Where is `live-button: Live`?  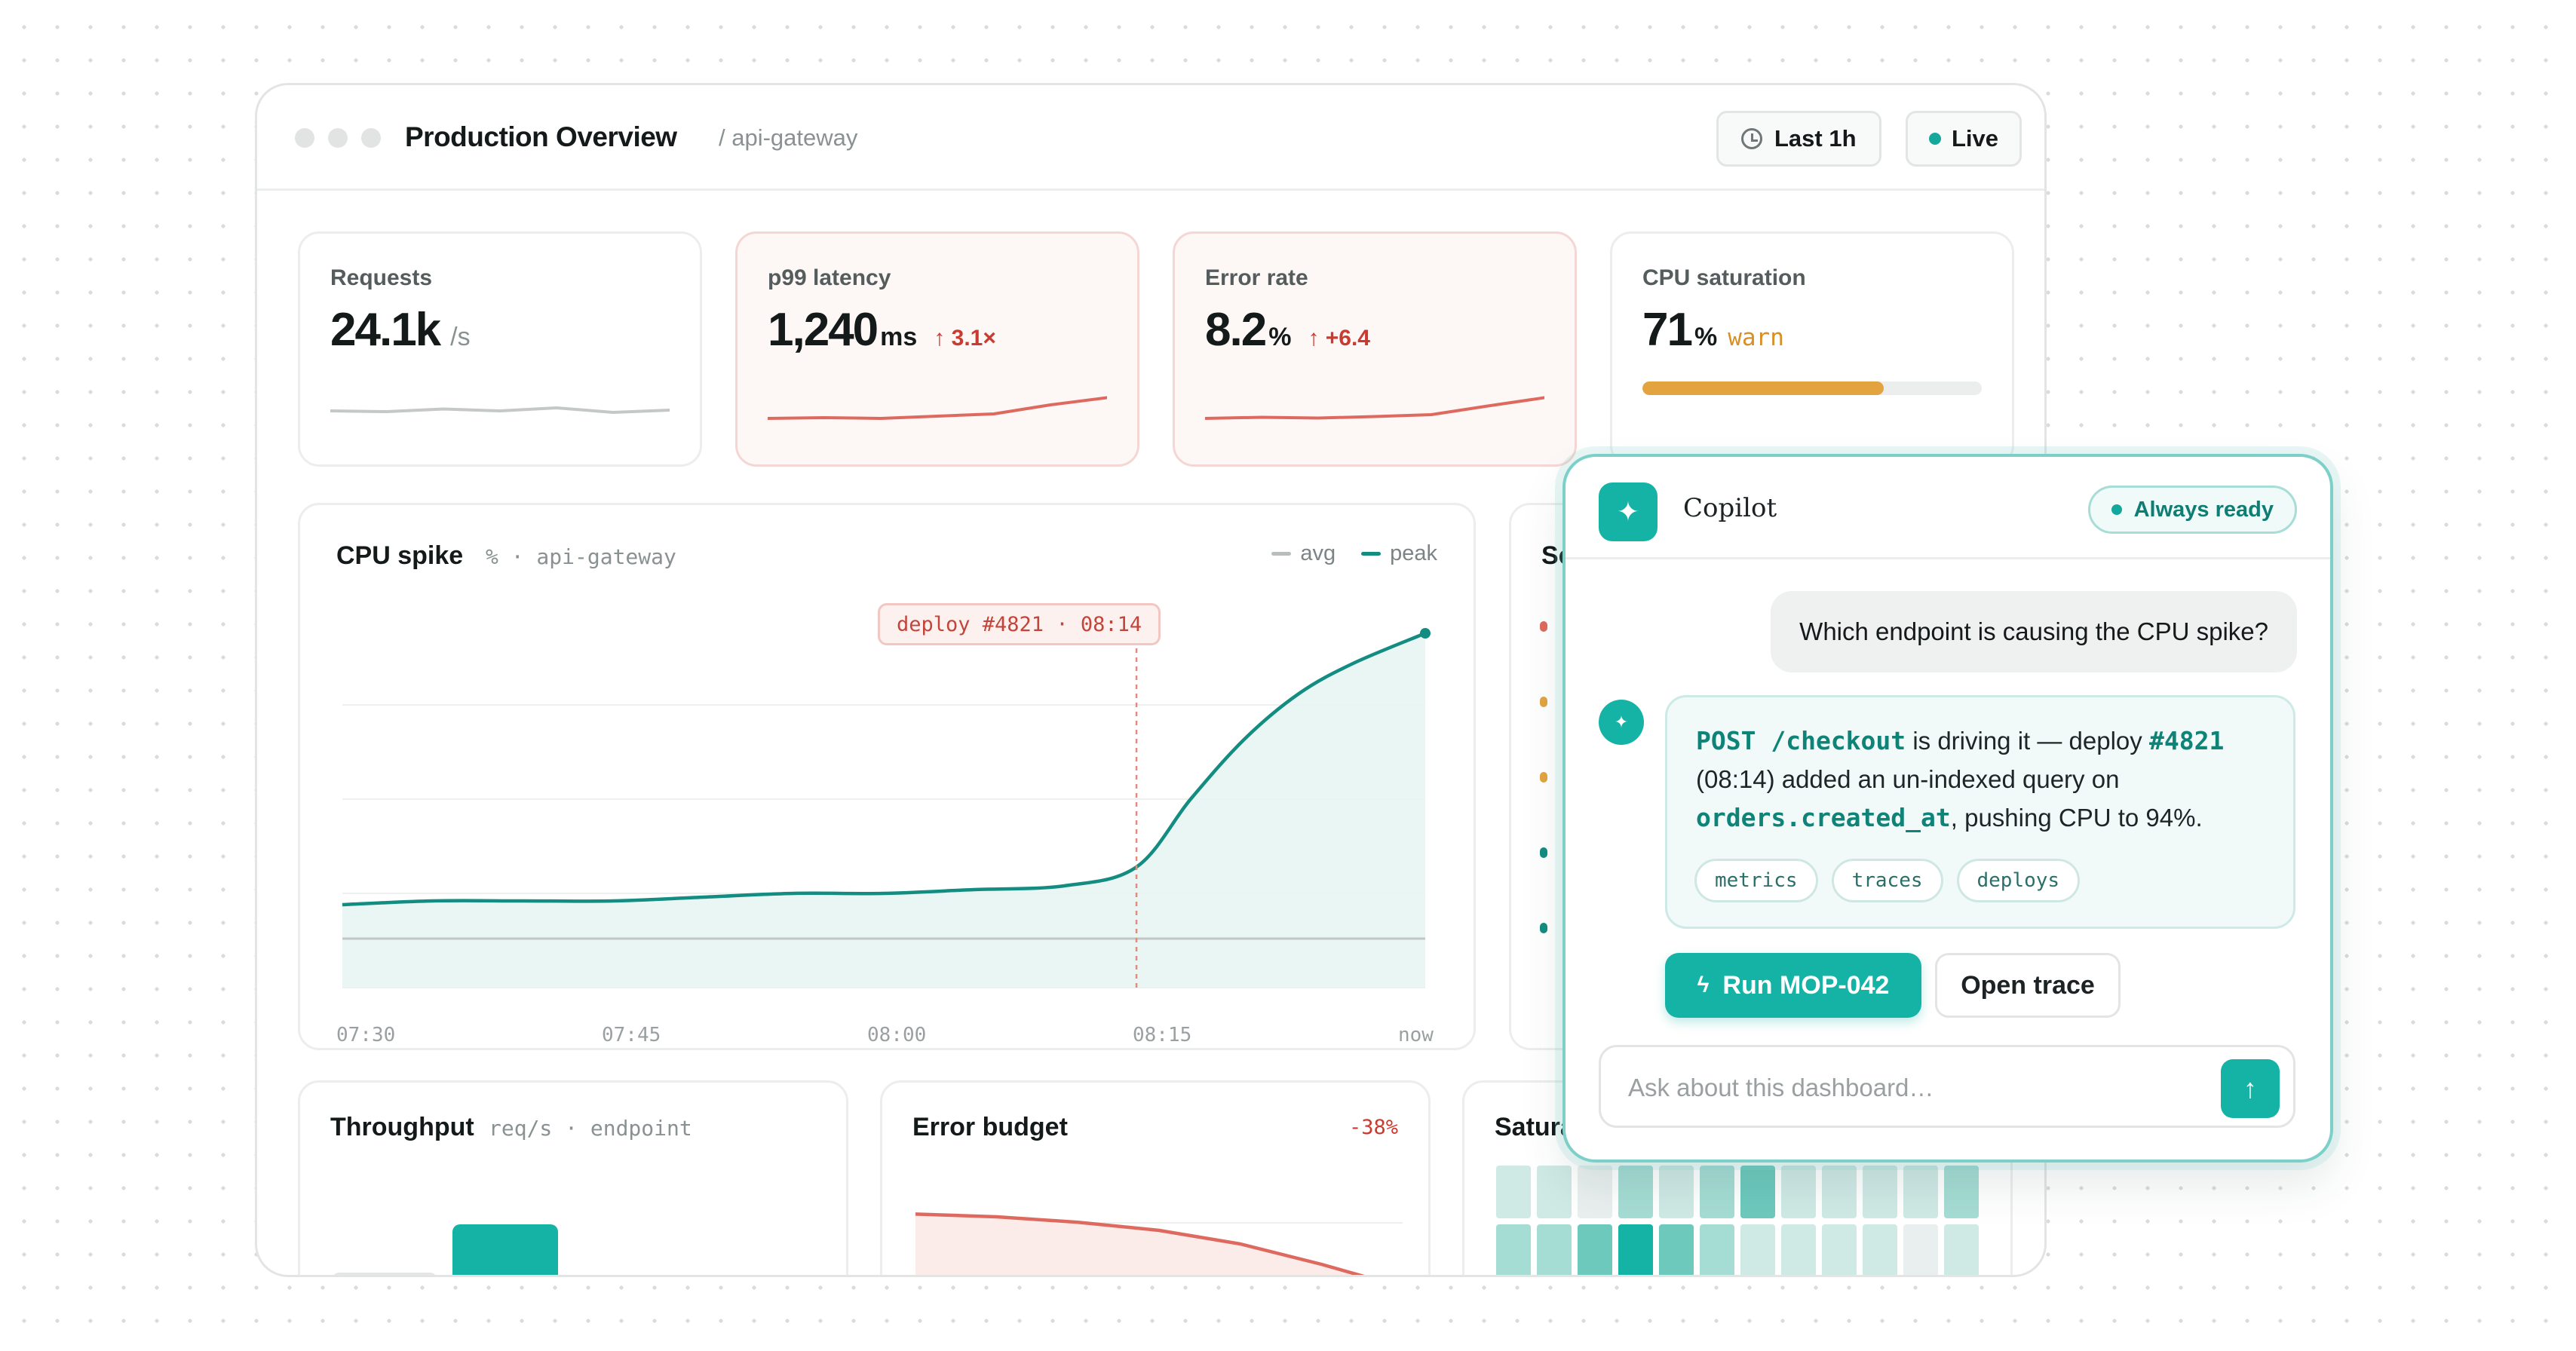
live-button: Live is located at coordinates (1964, 139).